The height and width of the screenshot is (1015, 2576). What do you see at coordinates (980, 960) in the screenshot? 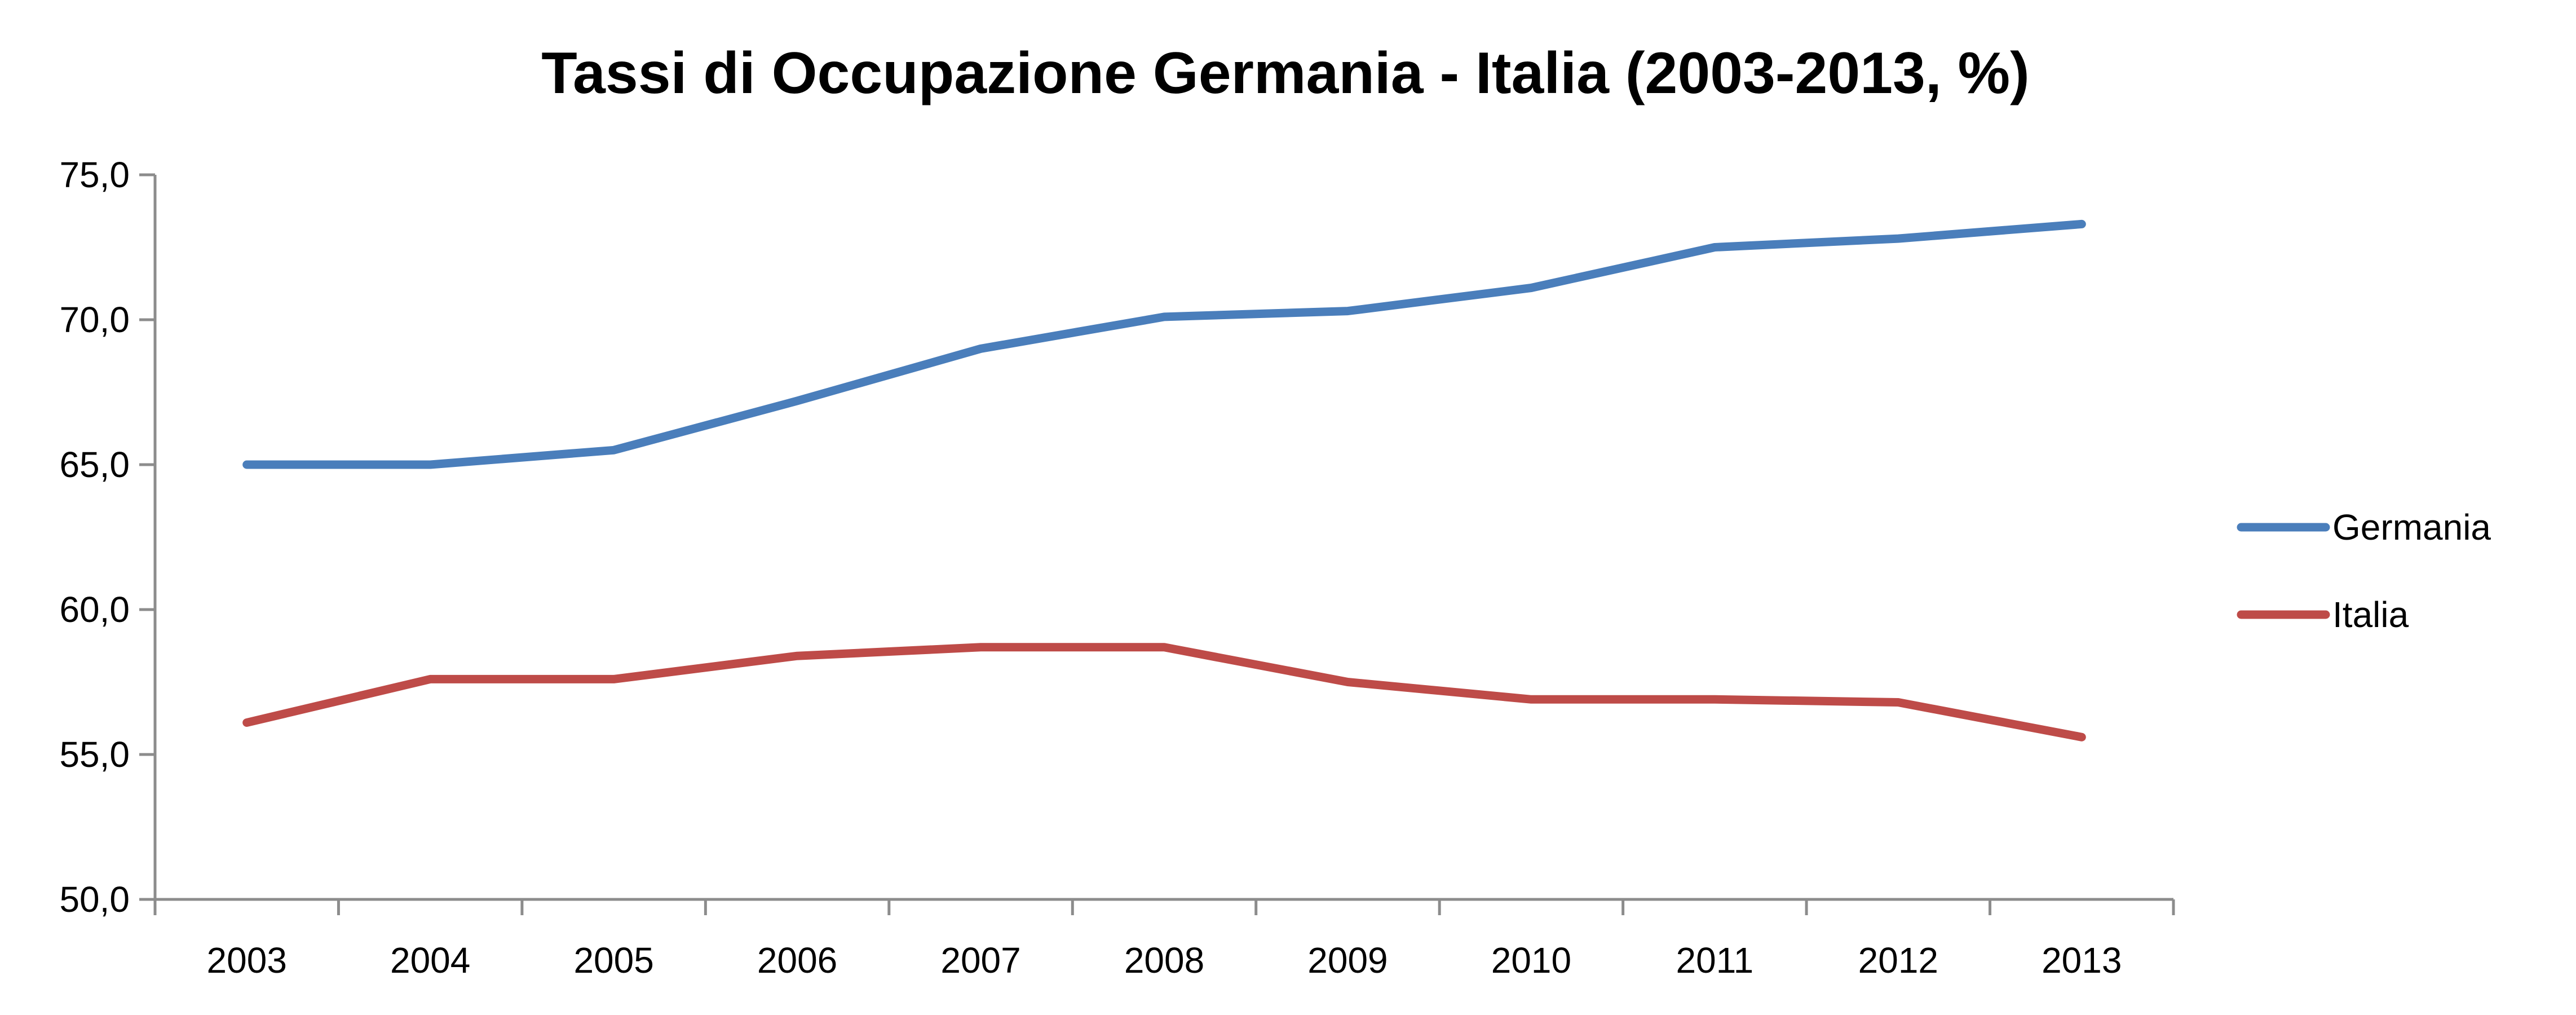
I see `x-tick-label: 2007` at bounding box center [980, 960].